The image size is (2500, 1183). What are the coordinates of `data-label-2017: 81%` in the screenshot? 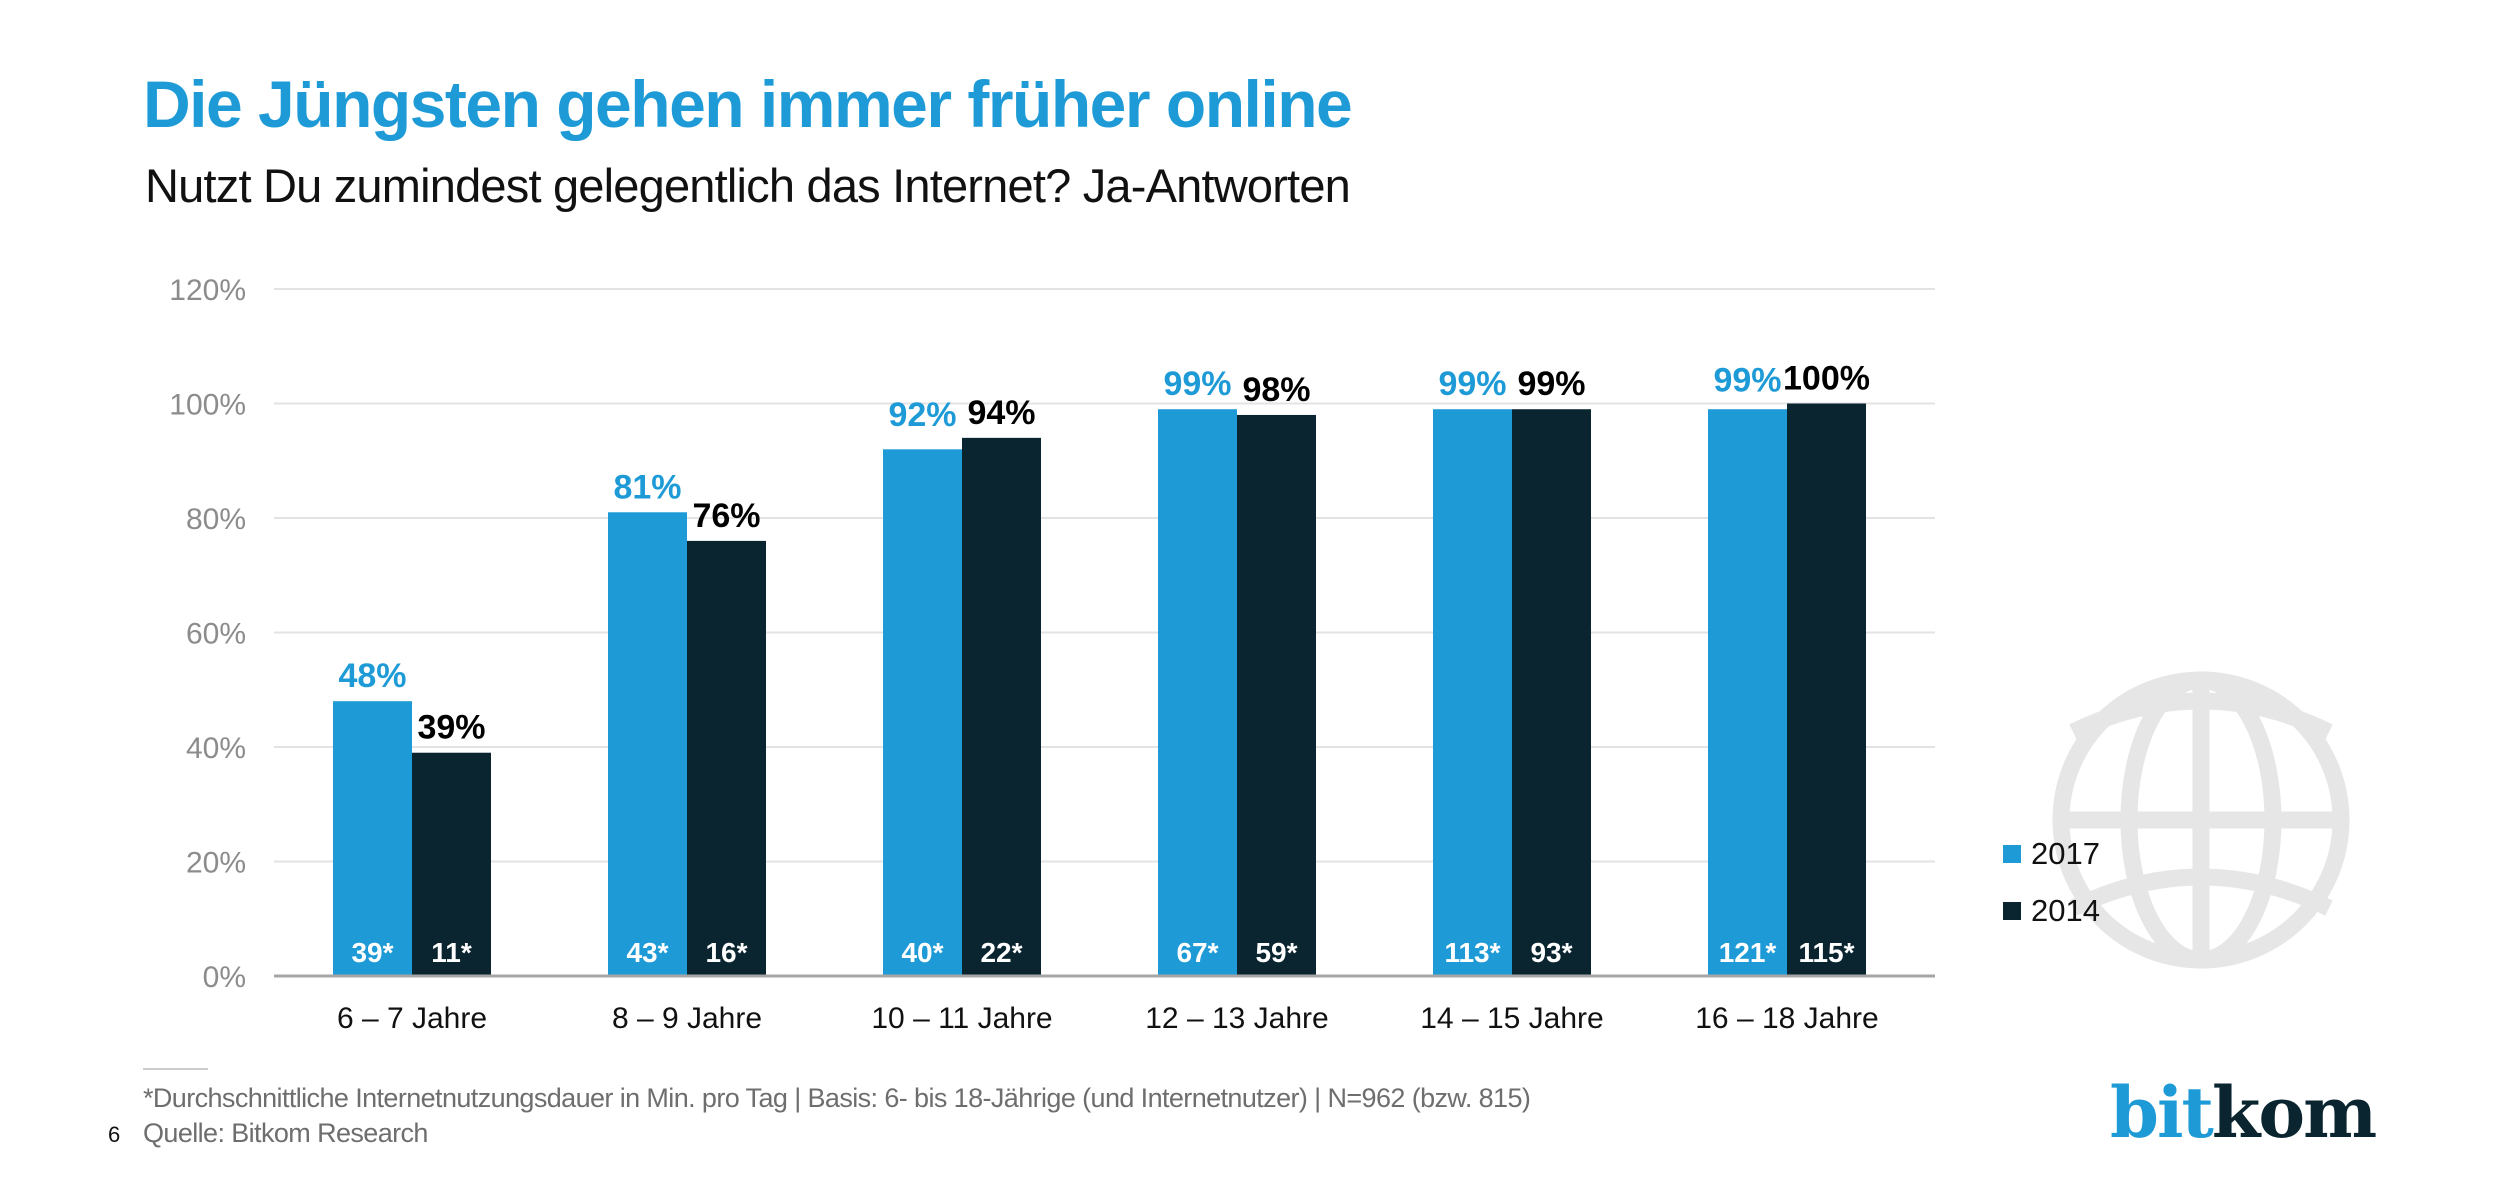 It's located at (647, 487).